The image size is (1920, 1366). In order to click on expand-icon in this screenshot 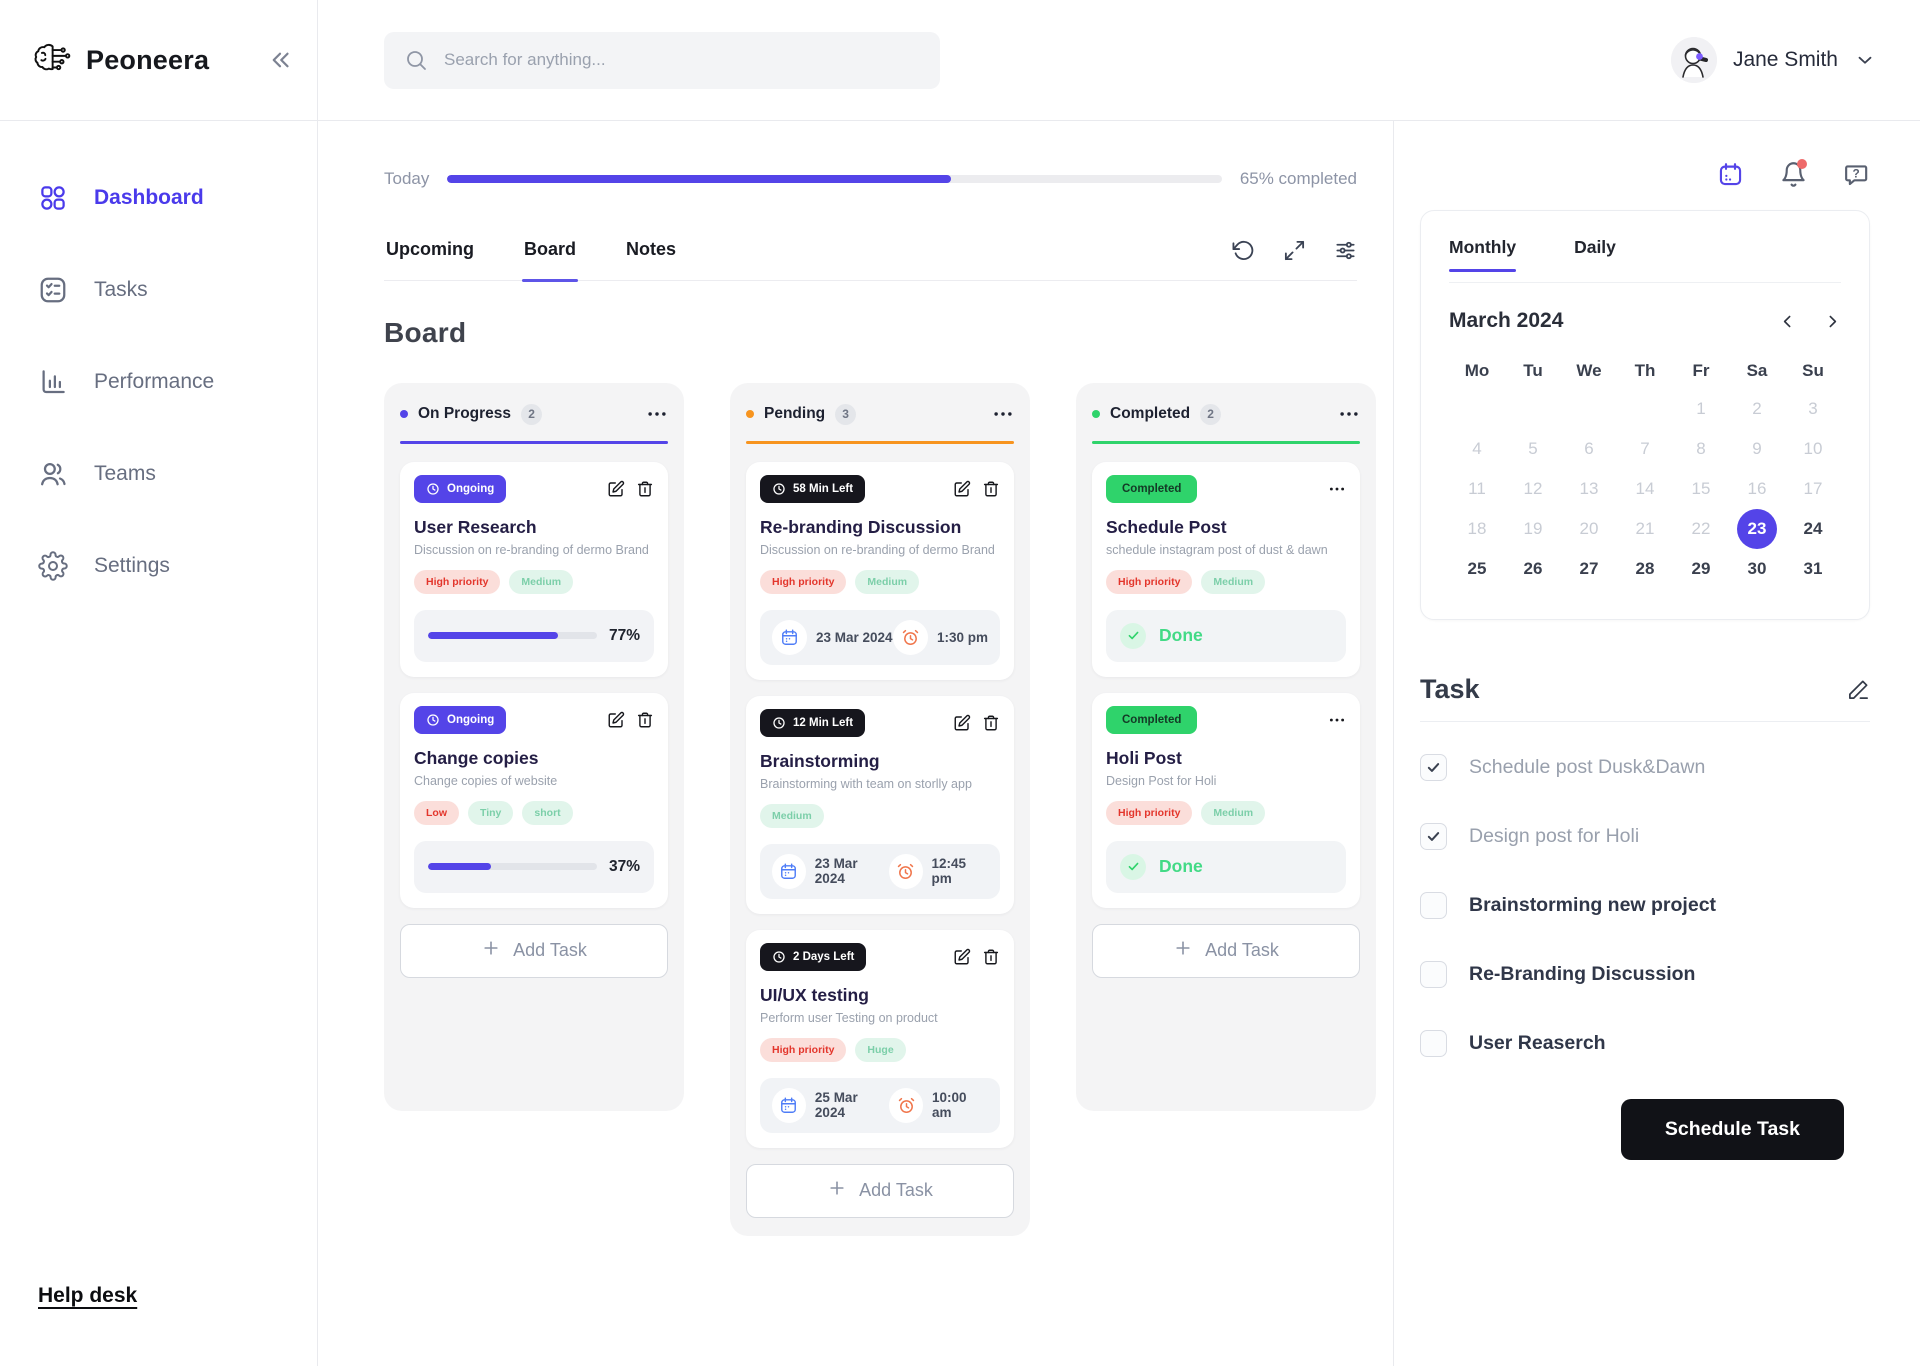, I will do `click(1294, 250)`.